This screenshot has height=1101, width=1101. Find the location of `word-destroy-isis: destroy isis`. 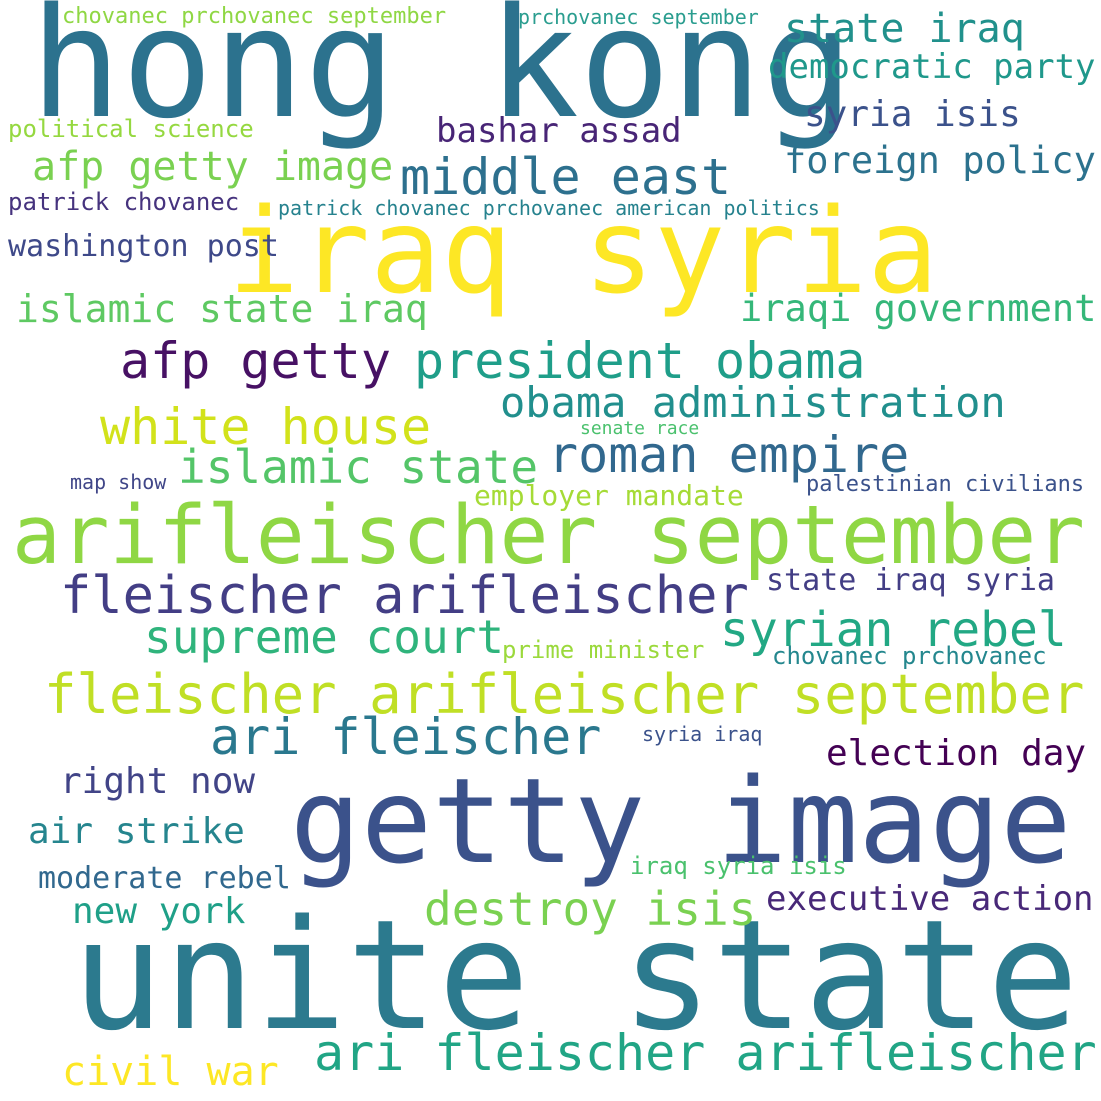

word-destroy-isis: destroy isis is located at coordinates (590, 909).